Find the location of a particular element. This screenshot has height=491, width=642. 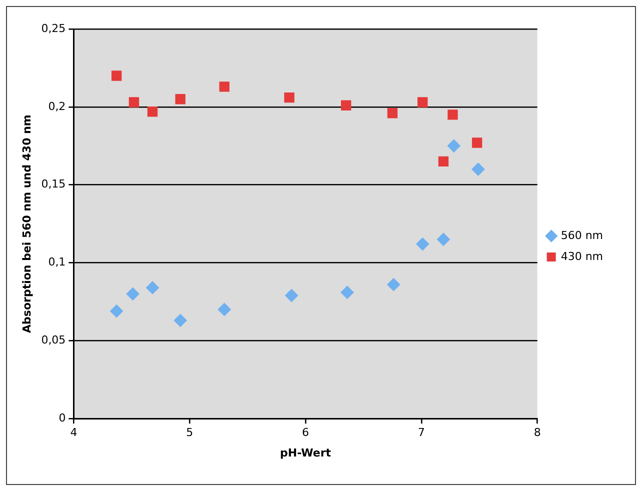

x-tick-label: 5 is located at coordinates (190, 433).